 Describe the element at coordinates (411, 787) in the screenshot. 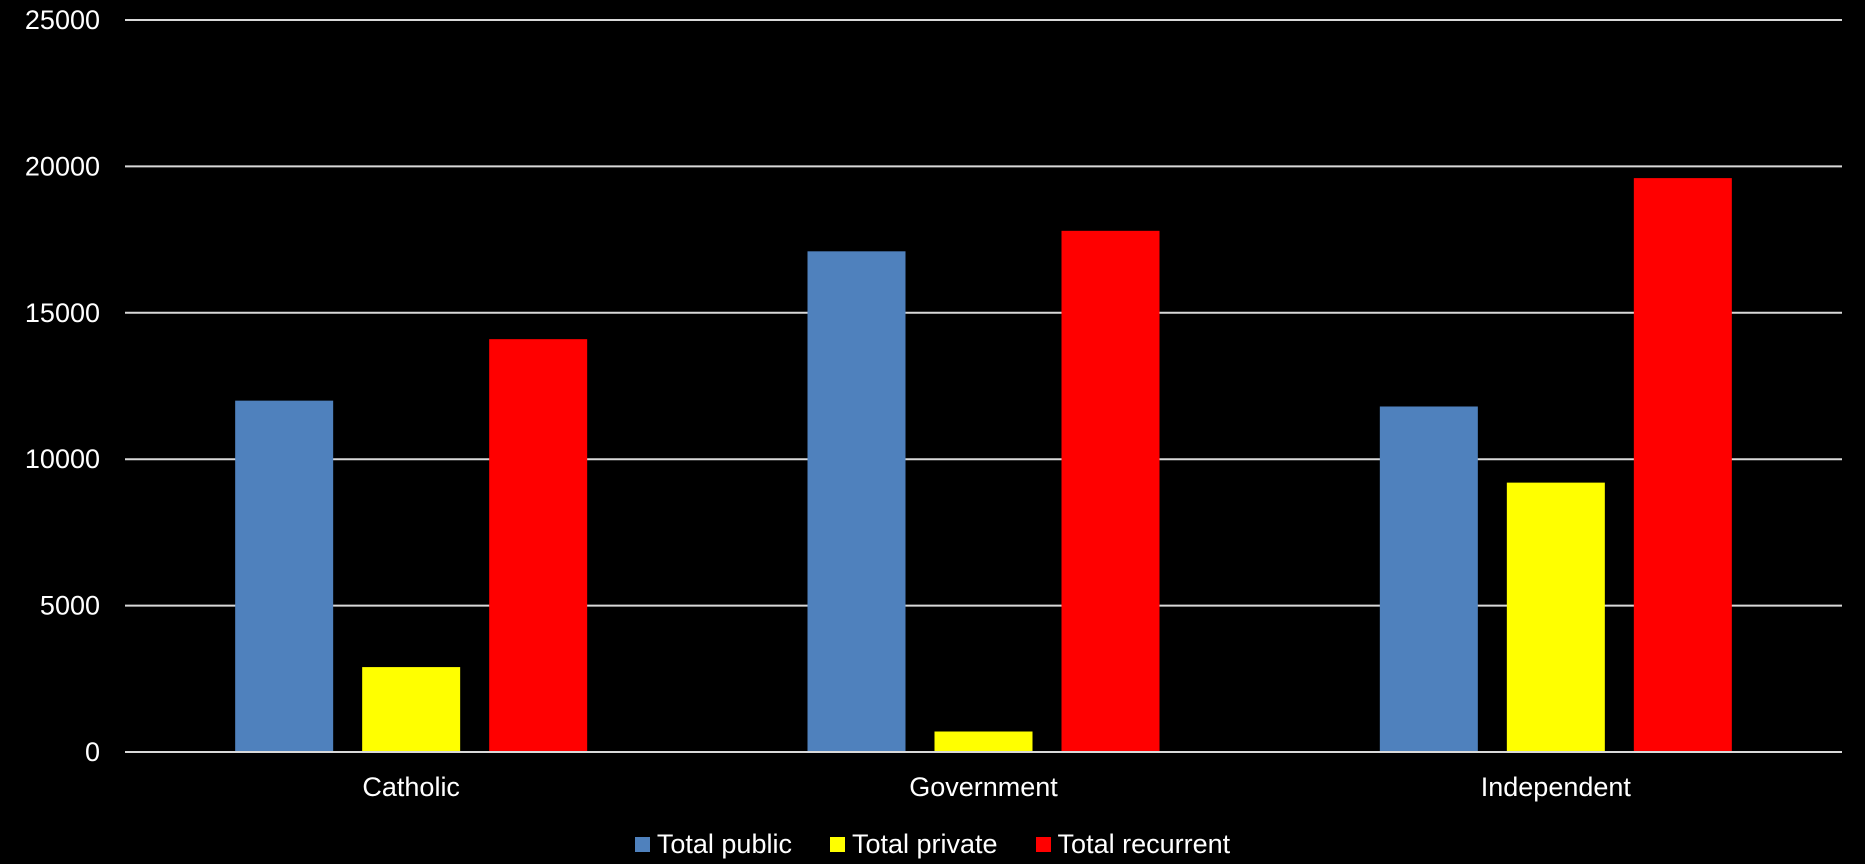

I see `x-tick-label: Catholic` at that location.